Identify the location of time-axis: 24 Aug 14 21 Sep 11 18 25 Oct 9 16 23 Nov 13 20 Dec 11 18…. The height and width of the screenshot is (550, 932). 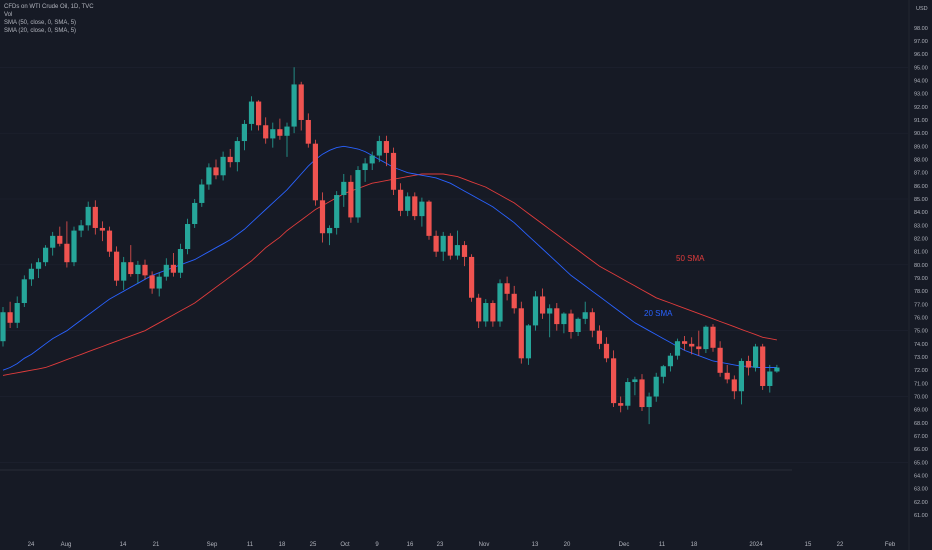
(462, 545).